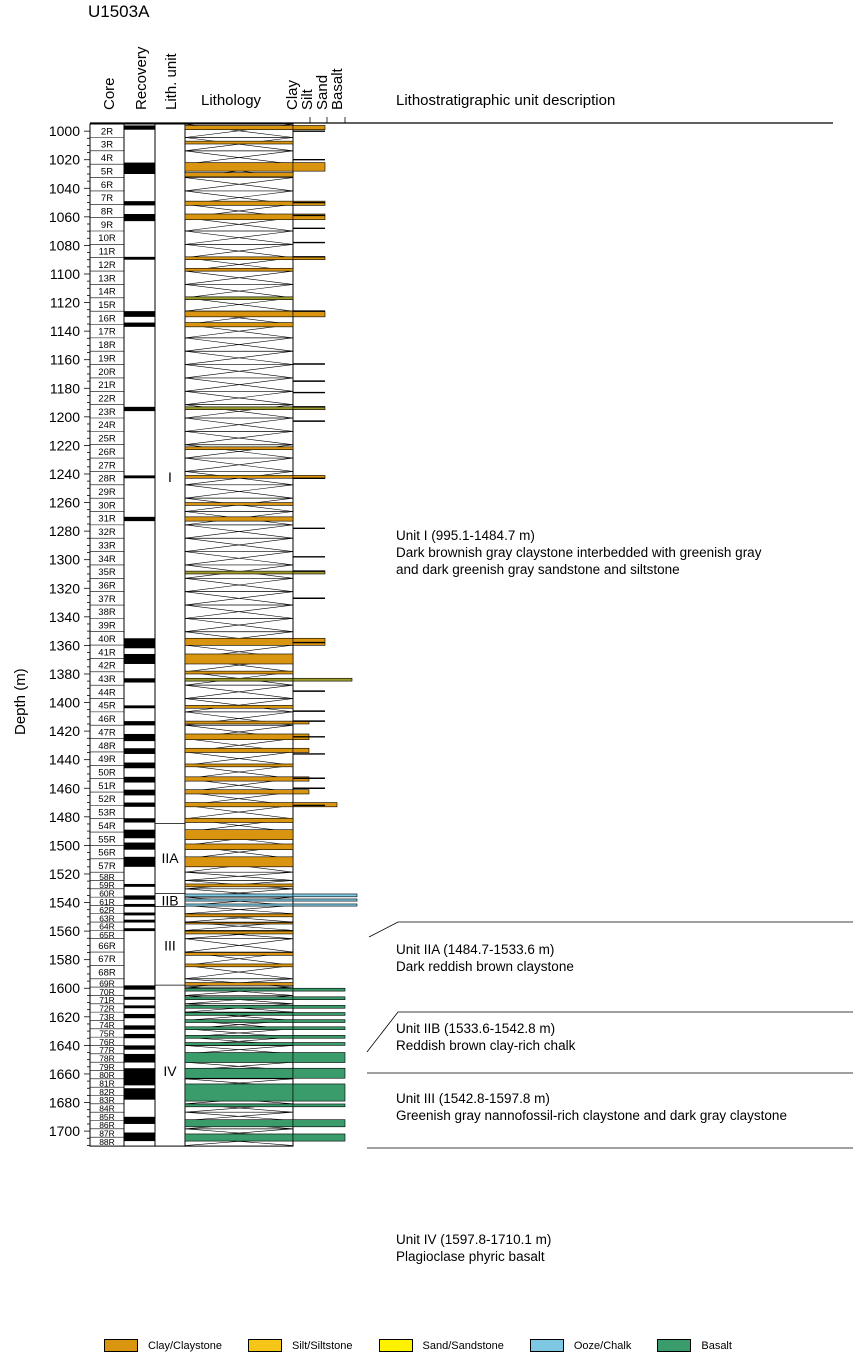  Describe the element at coordinates (107, 559) in the screenshot. I see `core-label: 34R` at that location.